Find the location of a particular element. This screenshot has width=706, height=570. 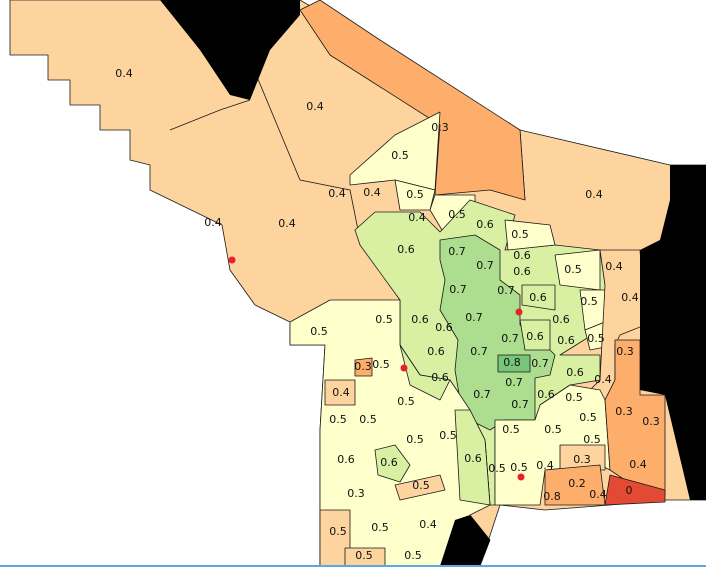

water-east is located at coordinates (673, 332).